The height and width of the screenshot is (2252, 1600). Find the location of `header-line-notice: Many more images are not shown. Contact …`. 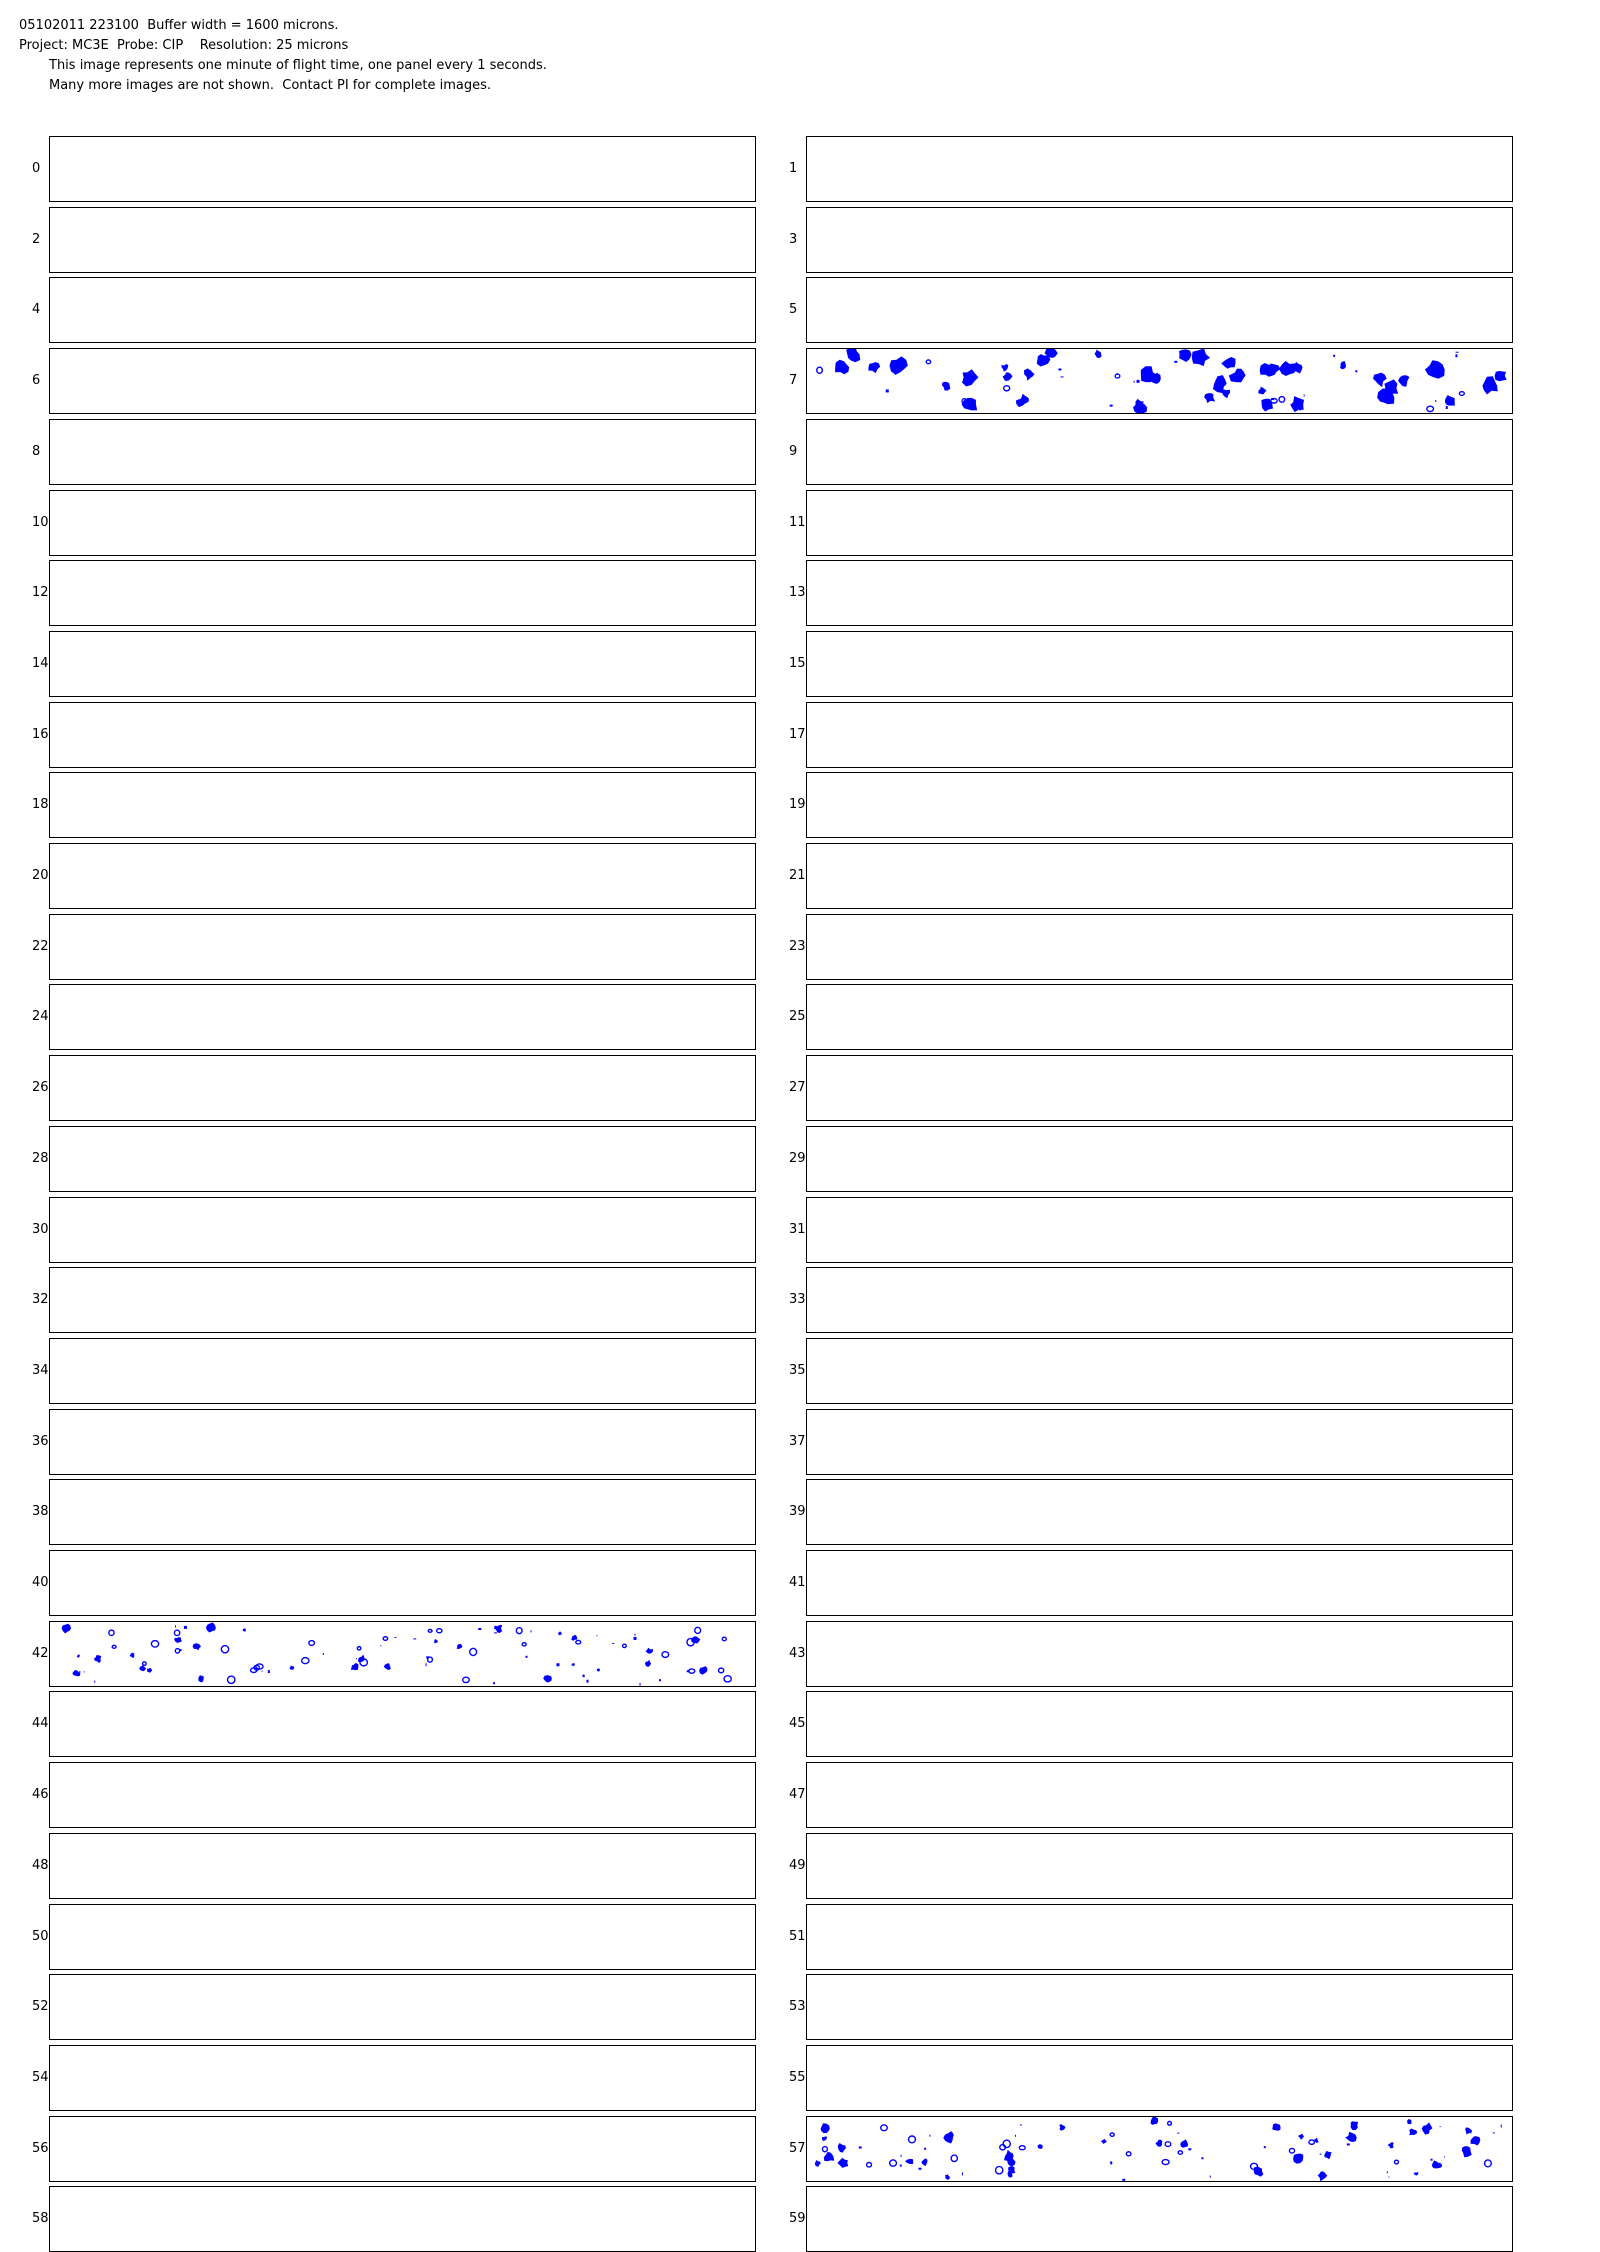

header-line-notice: Many more images are not shown. Contact … is located at coordinates (270, 85).